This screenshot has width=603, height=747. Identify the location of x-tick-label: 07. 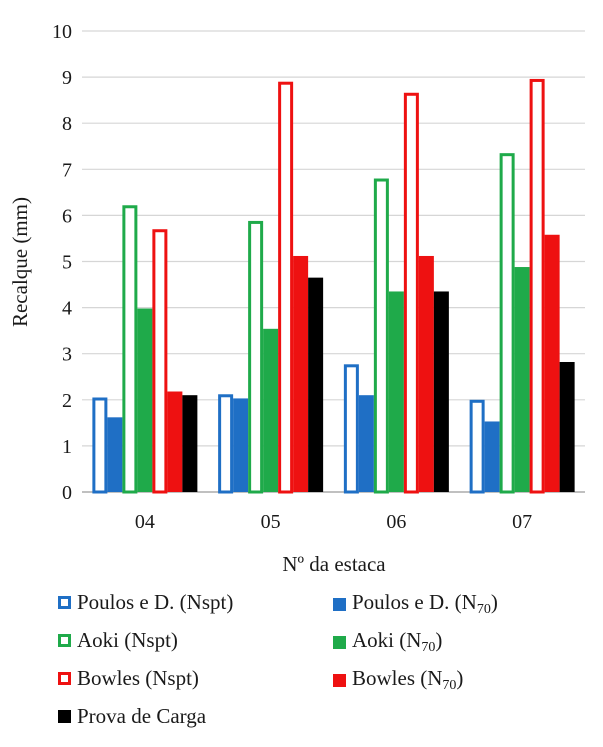
(522, 522).